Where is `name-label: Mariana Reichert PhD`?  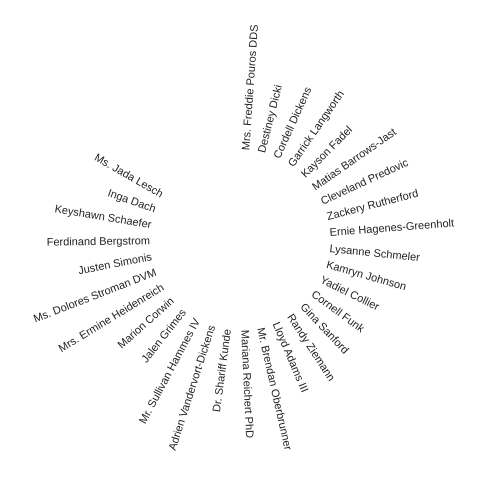
name-label: Mariana Reichert PhD is located at coordinates (246, 384).